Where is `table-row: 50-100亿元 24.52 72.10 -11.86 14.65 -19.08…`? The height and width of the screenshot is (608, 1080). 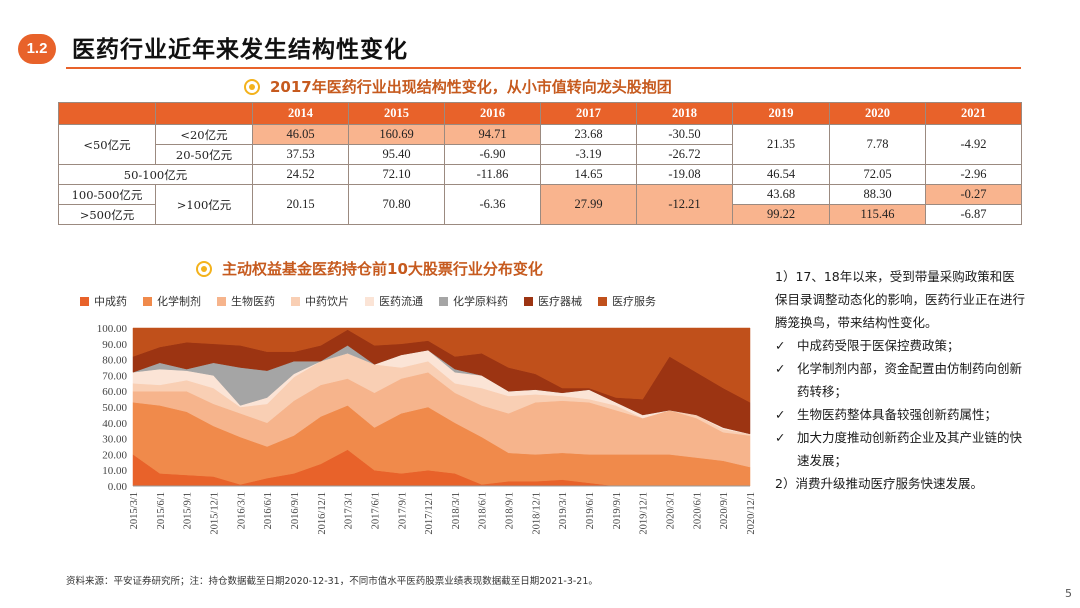
table-row: 50-100亿元 24.52 72.10 -11.86 14.65 -19.08… is located at coordinates (540, 174).